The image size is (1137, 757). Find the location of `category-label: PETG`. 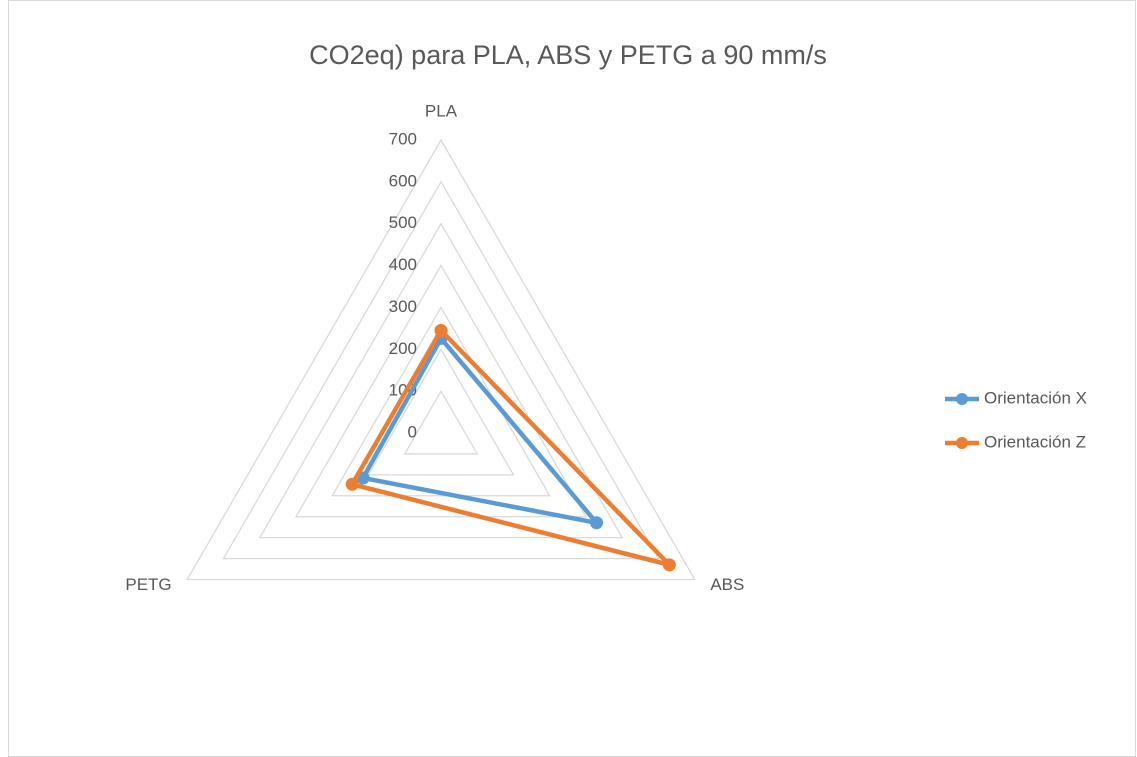

category-label: PETG is located at coordinates (148, 584).